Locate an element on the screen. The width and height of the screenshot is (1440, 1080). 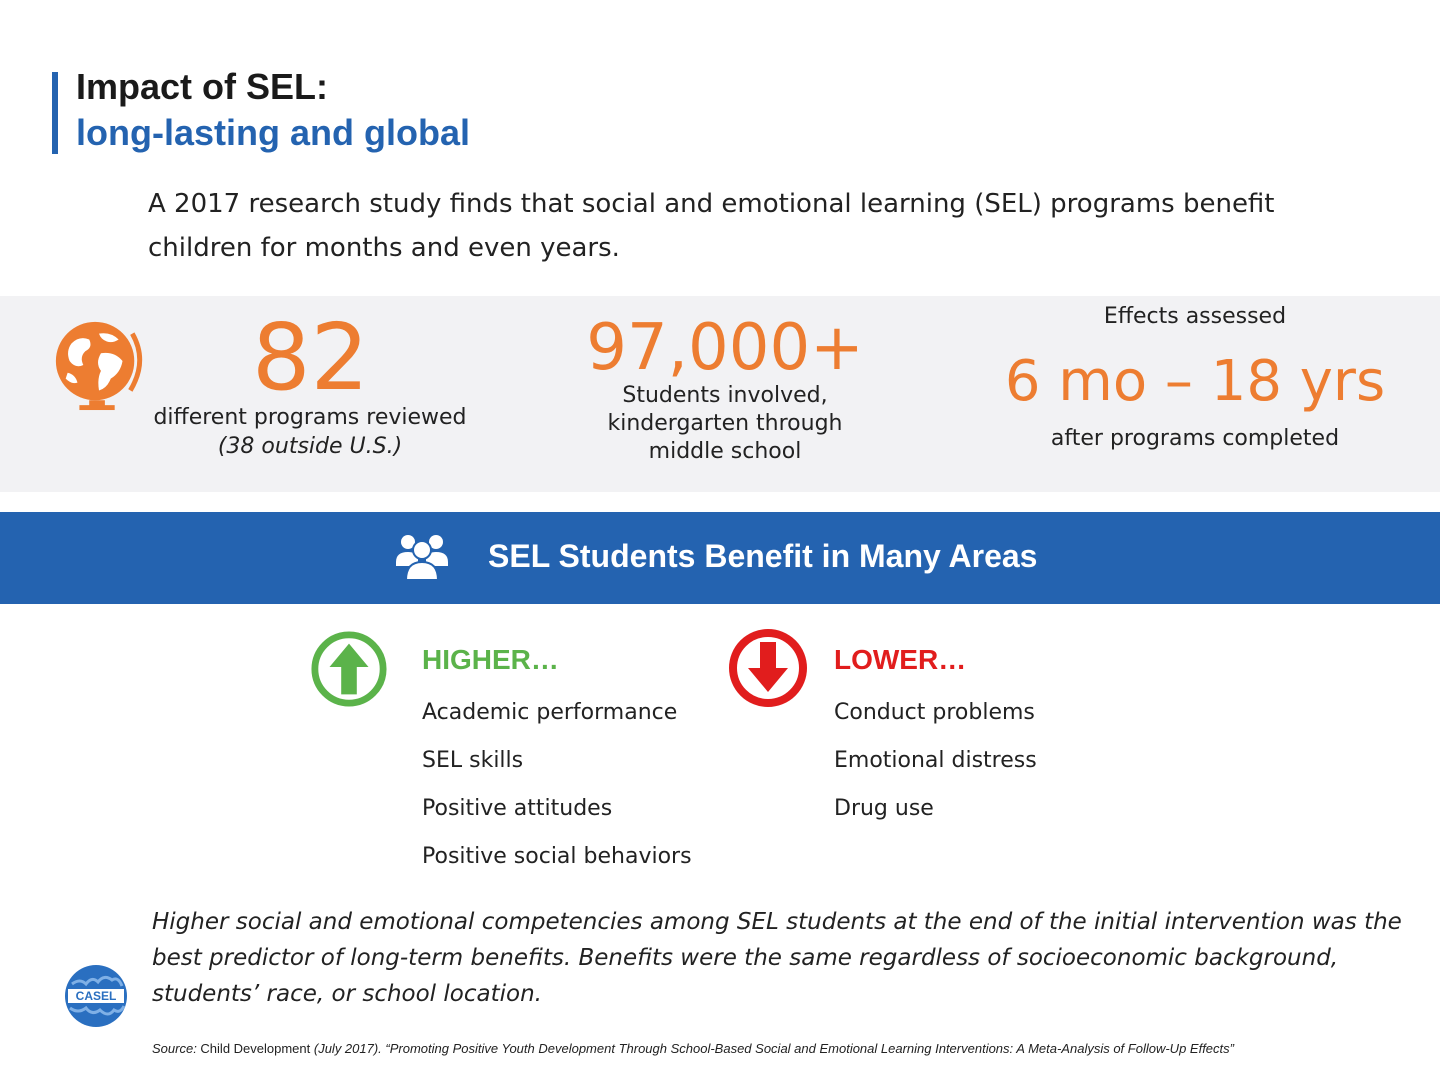
programs-sublabel: (38 outside U.S.) is located at coordinates (310, 446).